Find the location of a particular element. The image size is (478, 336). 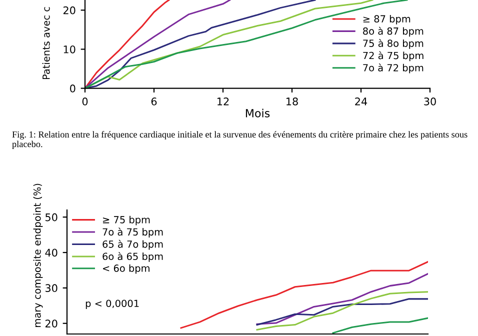

legend-label: 8o à 87 bpm is located at coordinates (393, 31).